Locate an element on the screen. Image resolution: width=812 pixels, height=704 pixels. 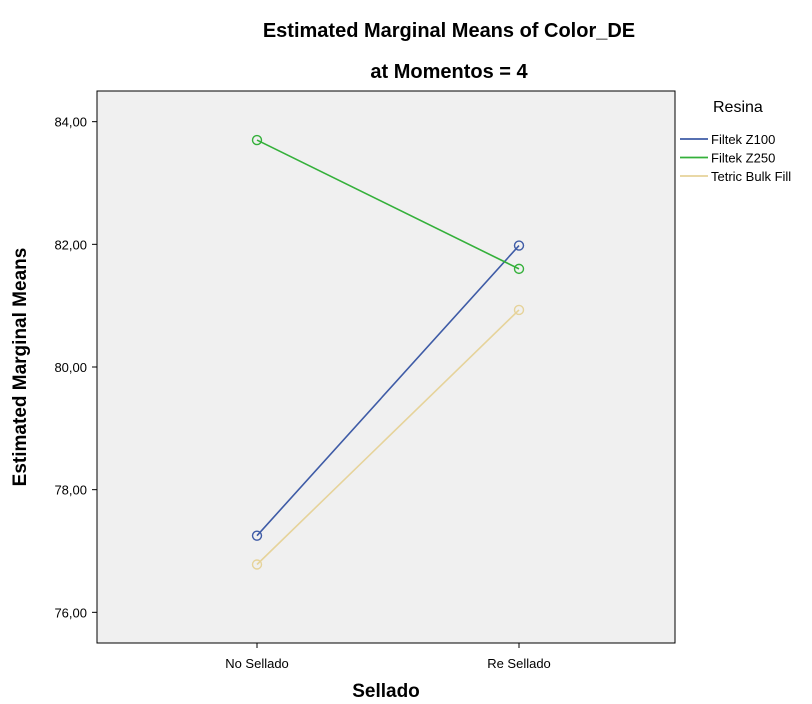
legend-title: Resina is located at coordinates (738, 107).